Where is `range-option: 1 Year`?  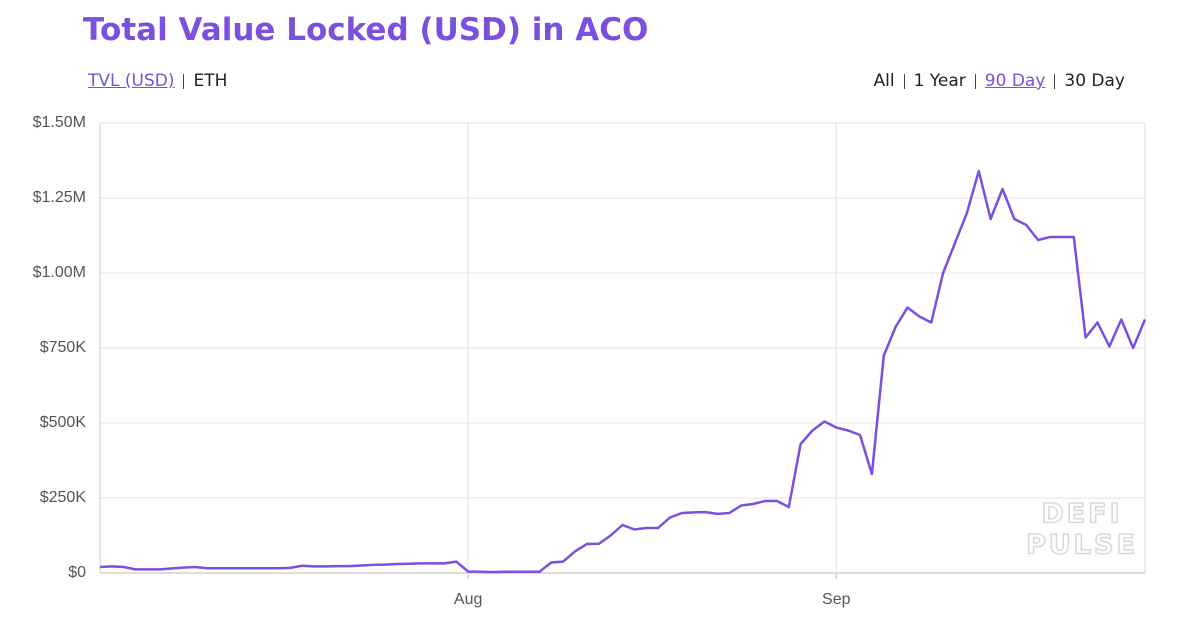
range-option: 1 Year is located at coordinates (939, 81).